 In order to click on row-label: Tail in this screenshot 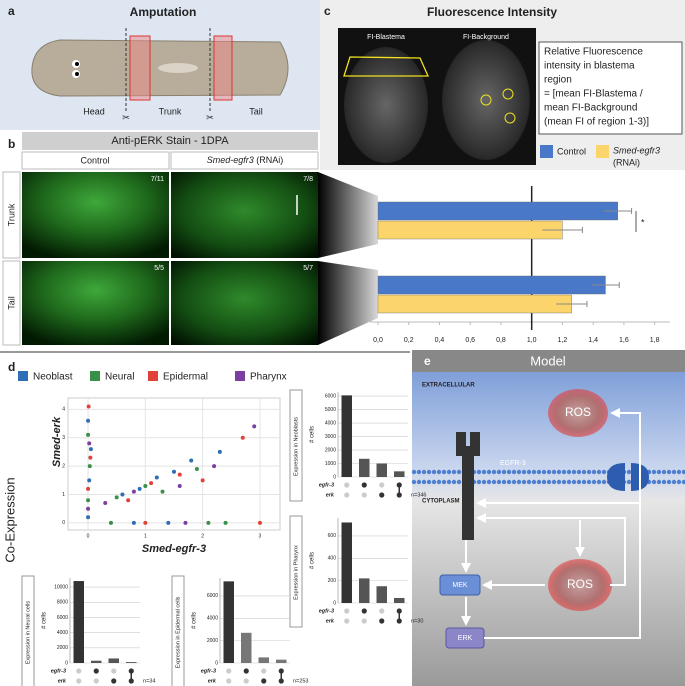, I will do `click(11, 303)`.